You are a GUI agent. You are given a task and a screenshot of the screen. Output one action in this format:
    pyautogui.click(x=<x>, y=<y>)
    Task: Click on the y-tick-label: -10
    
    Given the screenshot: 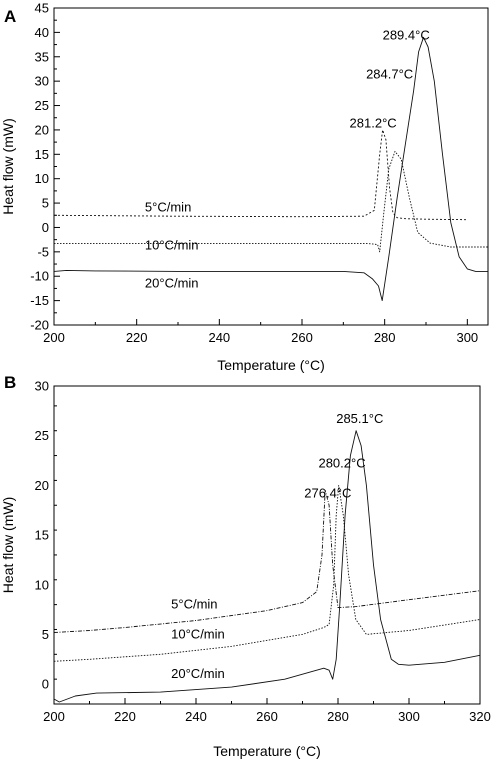 What is the action you would take?
    pyautogui.click(x=39, y=276)
    